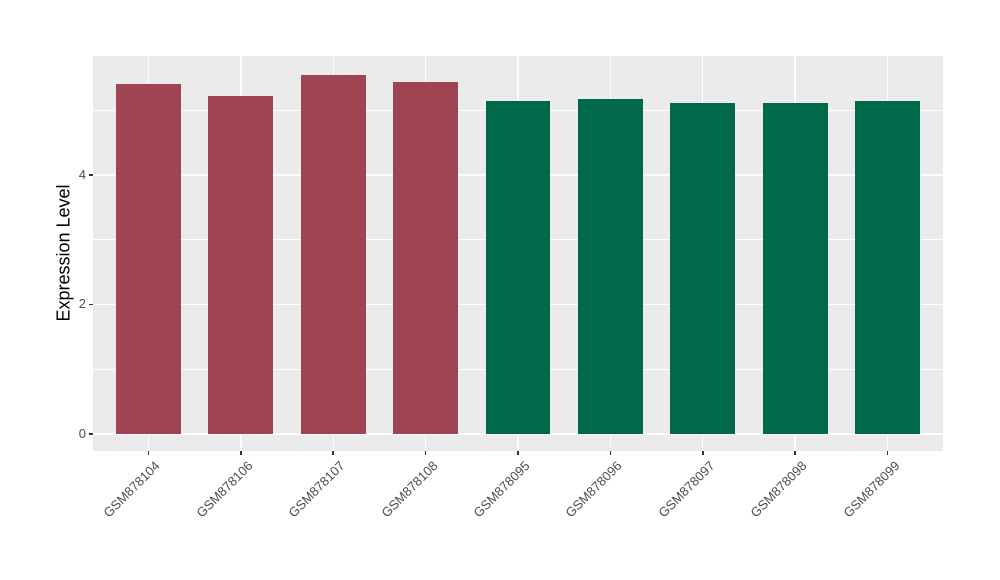 Image resolution: width=1000 pixels, height=580 pixels. Describe the element at coordinates (333, 254) in the screenshot. I see `bar-GSM878107` at that location.